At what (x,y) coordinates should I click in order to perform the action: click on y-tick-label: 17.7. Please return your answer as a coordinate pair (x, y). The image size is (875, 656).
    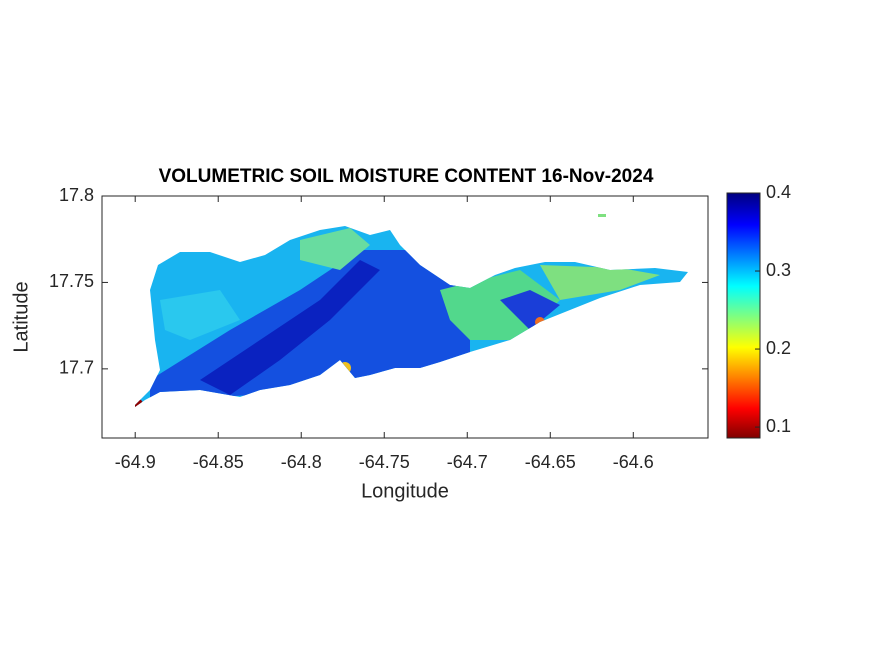
    Looking at the image, I should click on (76, 368).